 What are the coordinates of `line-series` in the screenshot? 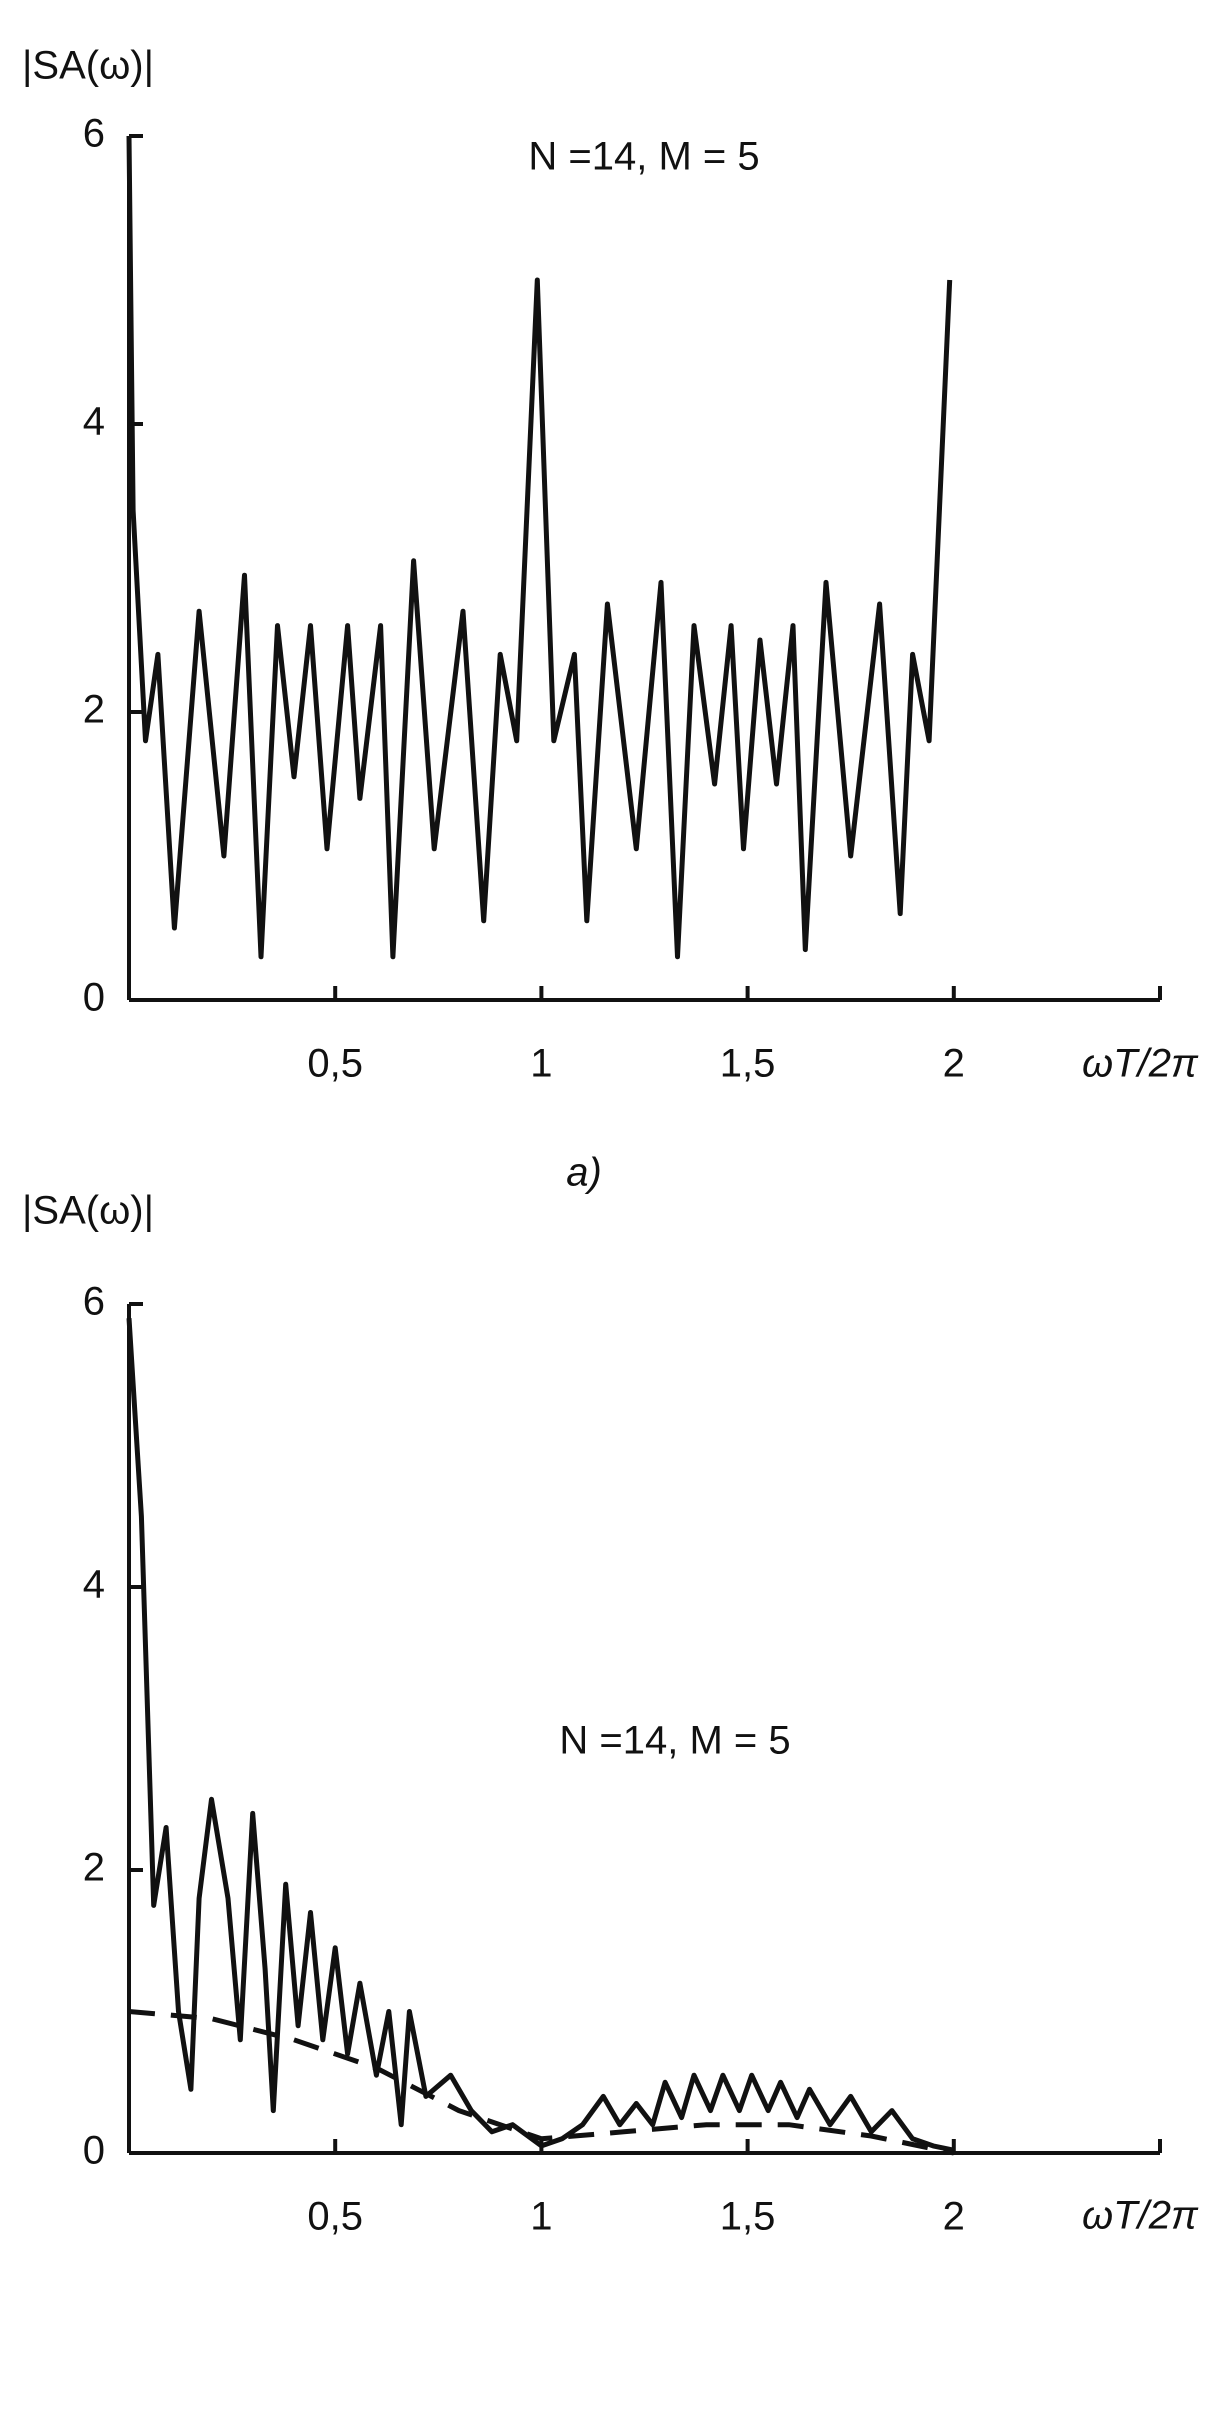 It's located at (541, 2082).